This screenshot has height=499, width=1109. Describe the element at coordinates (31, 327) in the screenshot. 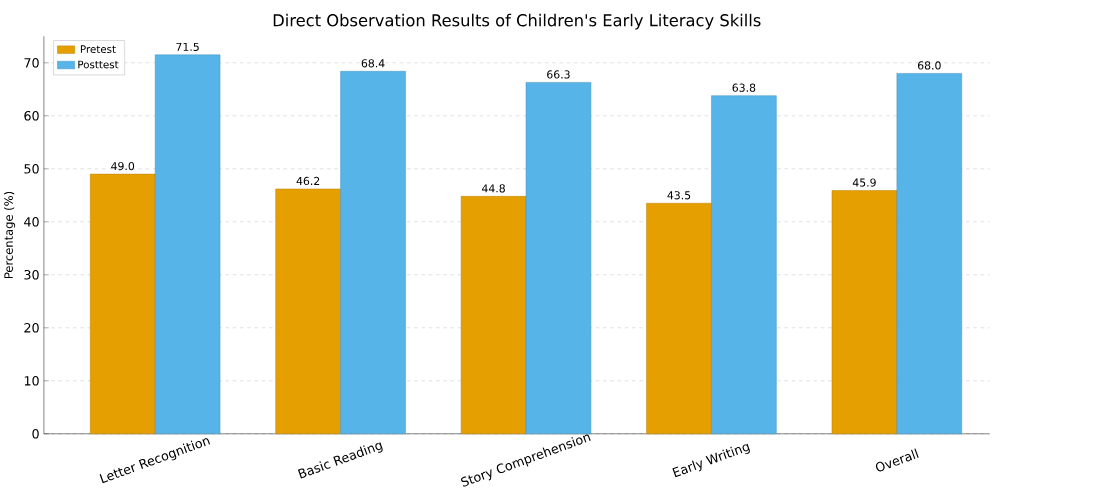

I see `y-tick-label: 20` at that location.